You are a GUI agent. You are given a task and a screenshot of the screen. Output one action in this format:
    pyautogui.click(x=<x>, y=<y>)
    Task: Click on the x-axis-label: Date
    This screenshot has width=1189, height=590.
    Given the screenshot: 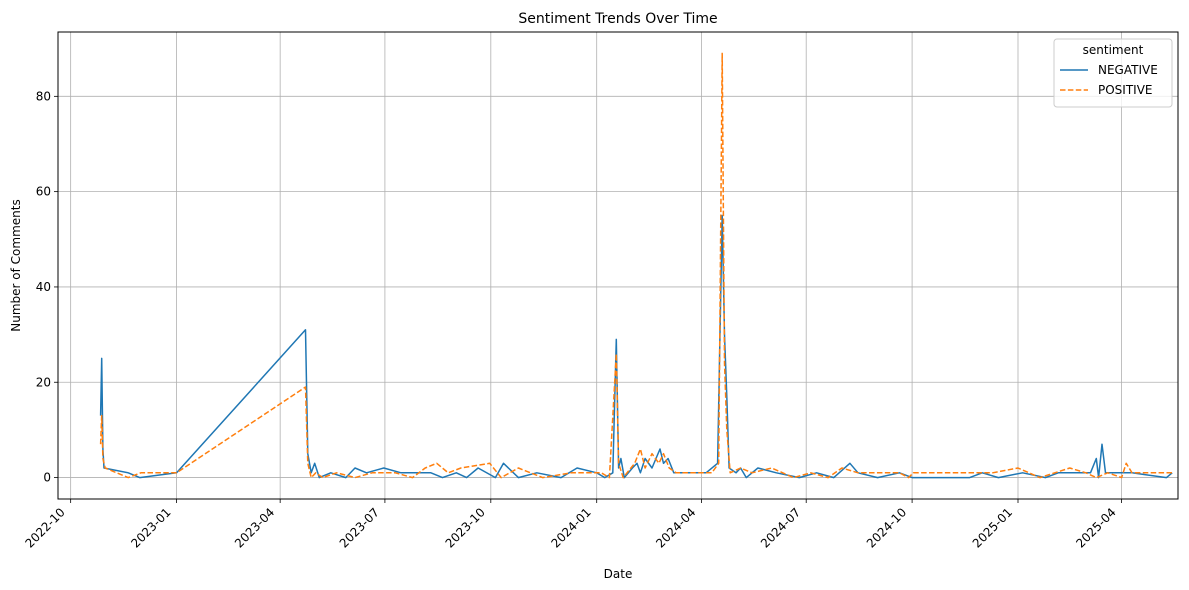 What is the action you would take?
    pyautogui.click(x=618, y=574)
    